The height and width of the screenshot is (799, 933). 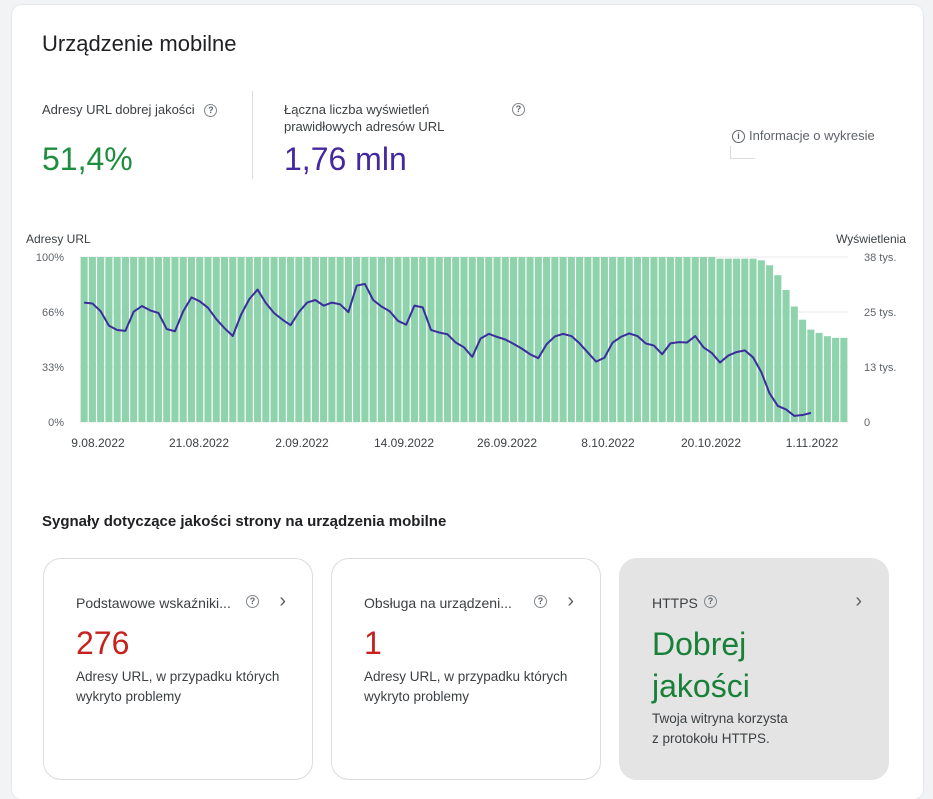 I want to click on line-series, so click(x=448, y=349).